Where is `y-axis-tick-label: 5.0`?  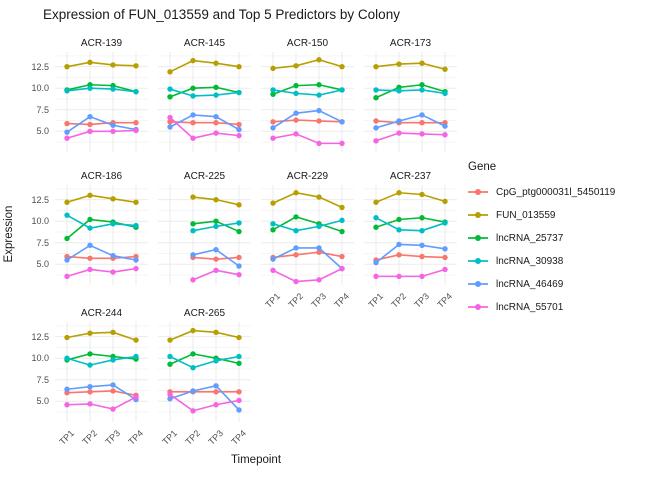
y-axis-tick-label: 5.0 is located at coordinates (42, 401).